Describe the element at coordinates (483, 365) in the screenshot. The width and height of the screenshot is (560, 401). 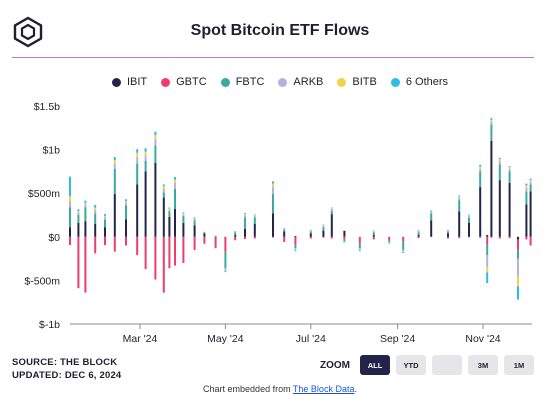
I see `zoom-3m-button: 3M` at that location.